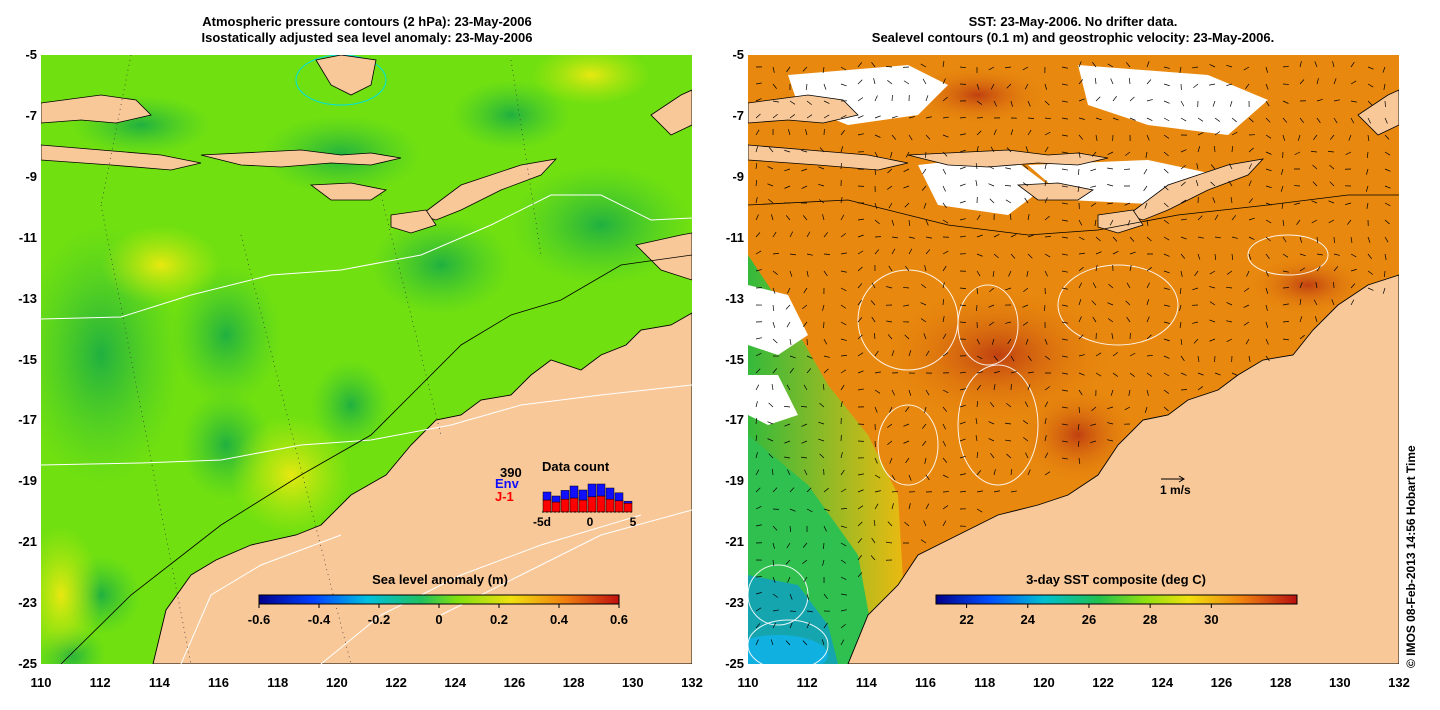  What do you see at coordinates (566, 494) in the screenshot?
I see `data-count-inset: 390 Env J-1 Data count -5d 0 5` at bounding box center [566, 494].